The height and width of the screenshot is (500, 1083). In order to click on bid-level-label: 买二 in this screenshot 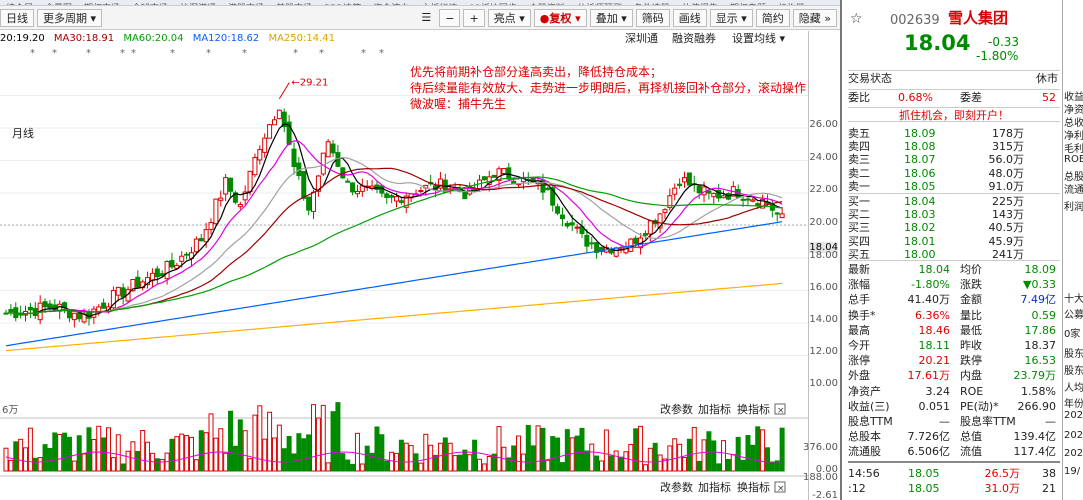, I will do `click(859, 215)`.